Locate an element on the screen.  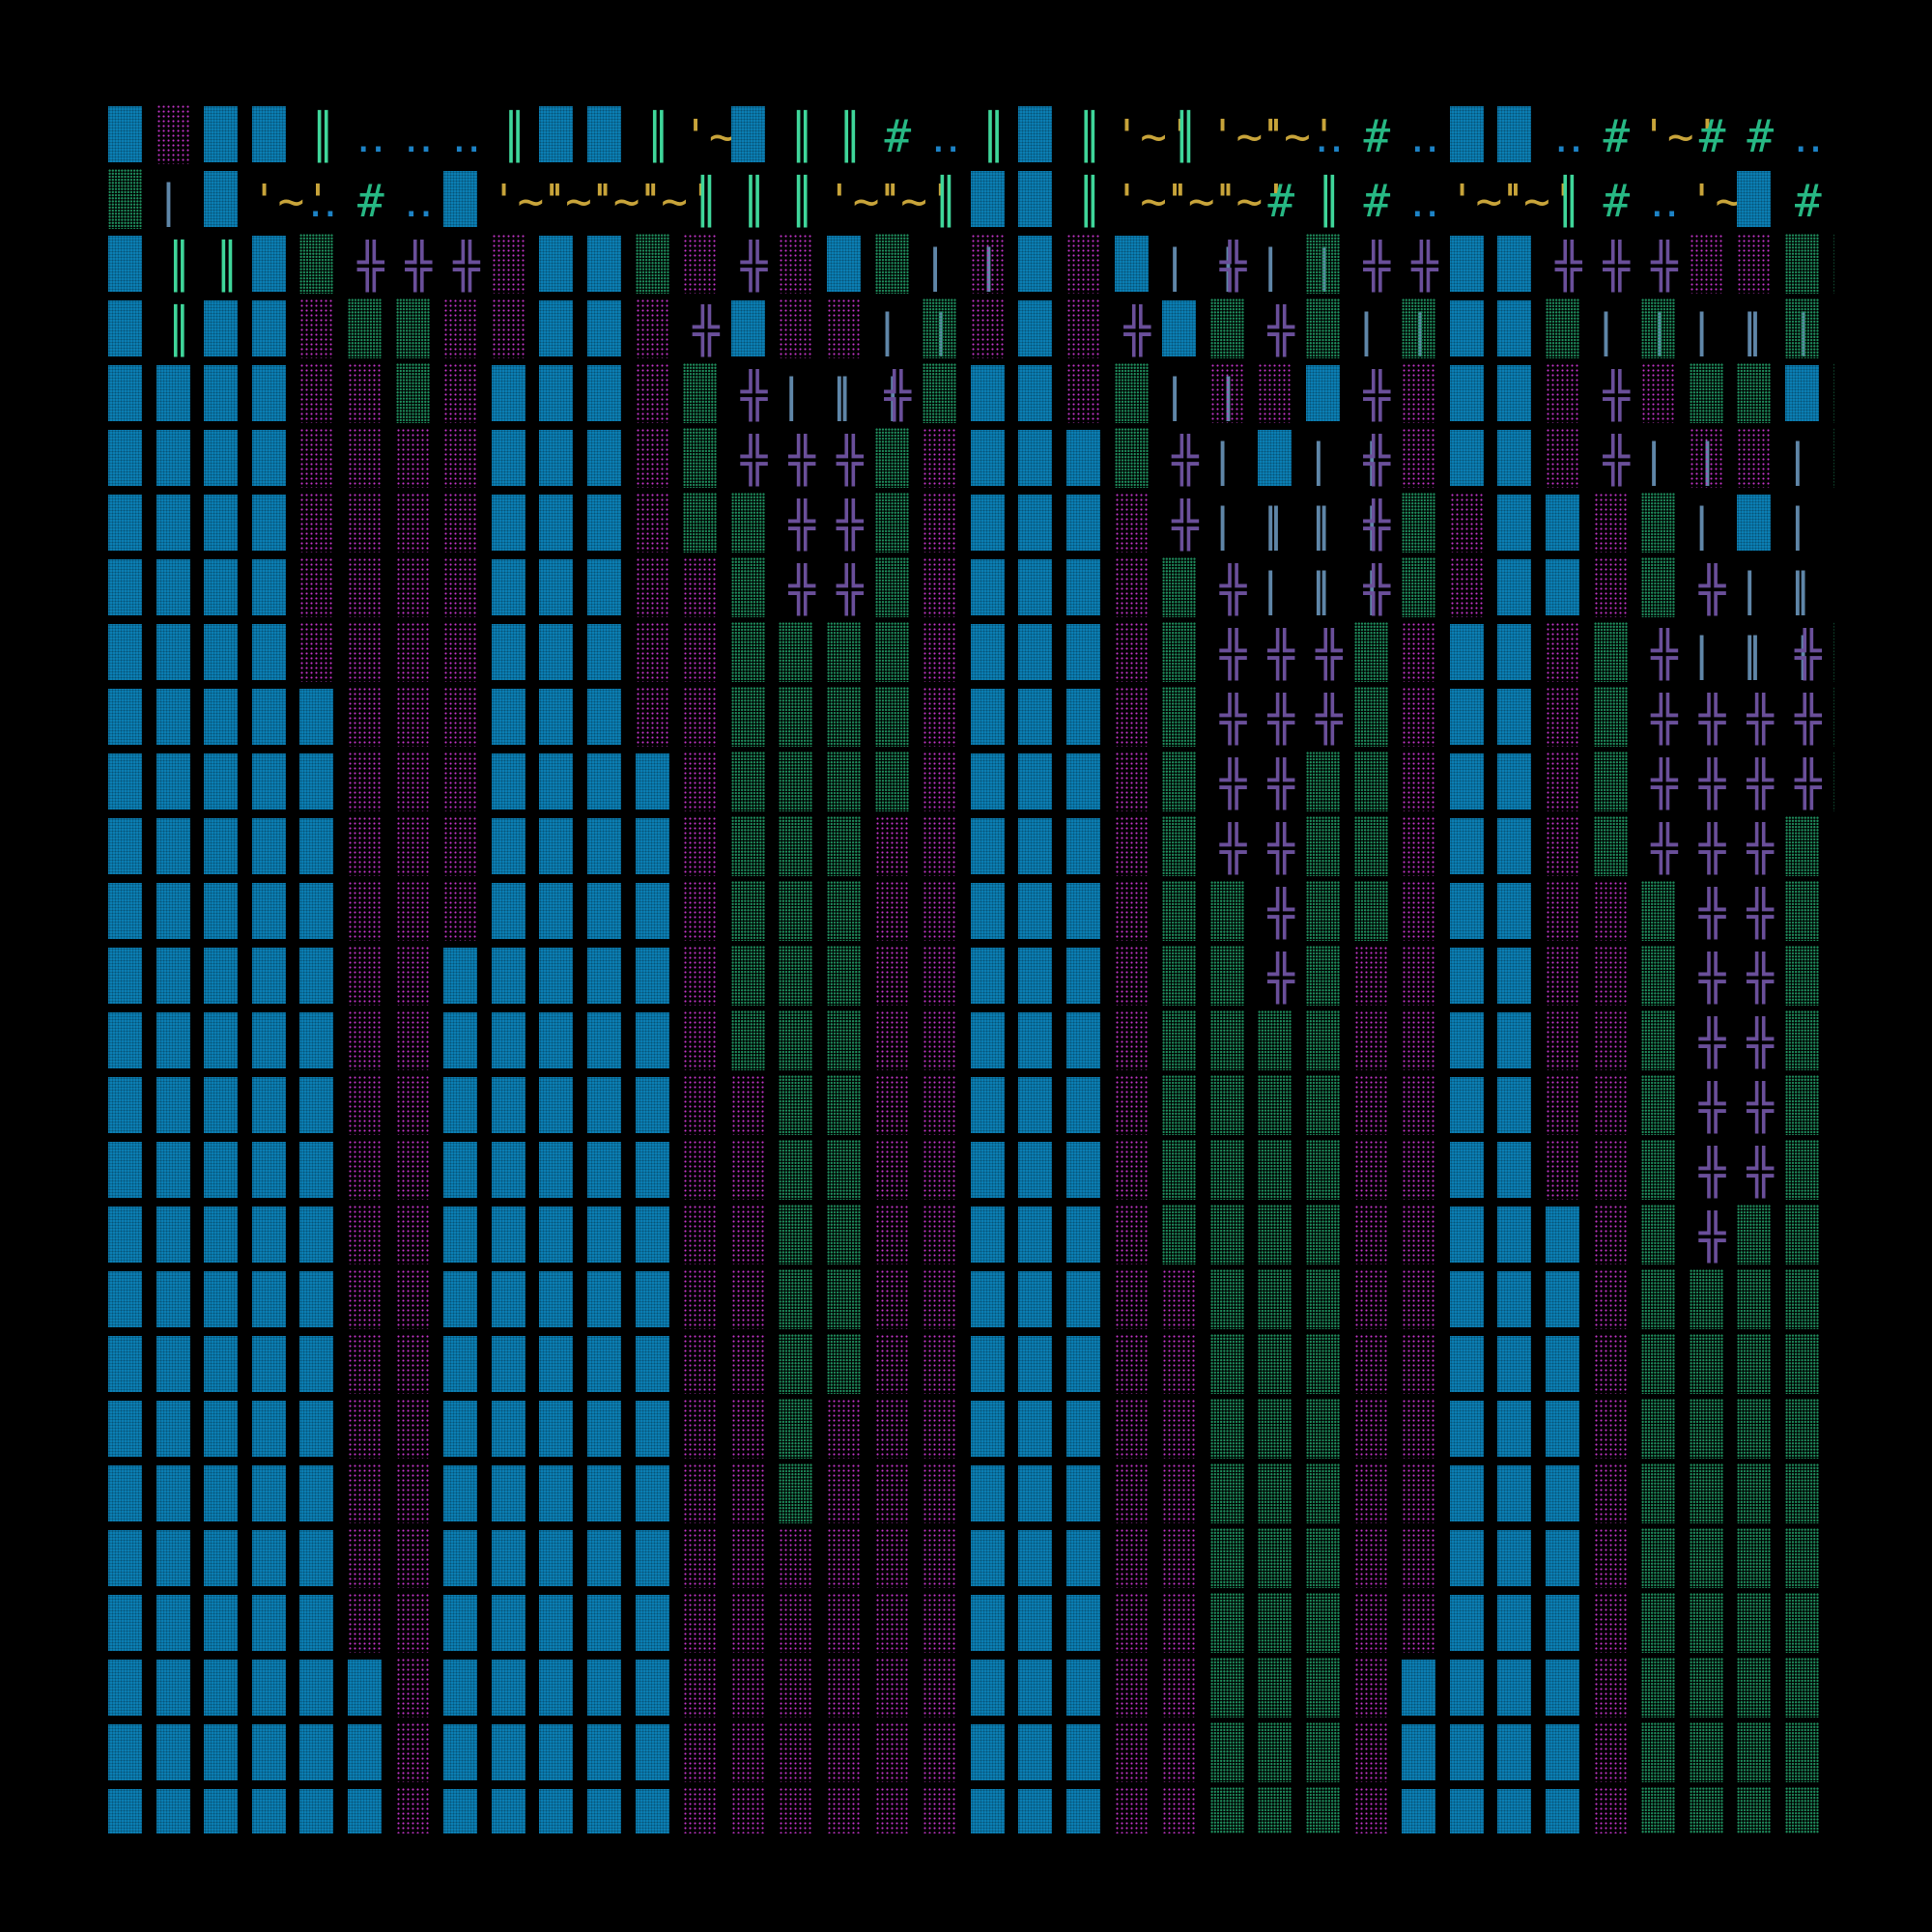
map-row: ╬ ╬ is located at coordinates (970, 1172).